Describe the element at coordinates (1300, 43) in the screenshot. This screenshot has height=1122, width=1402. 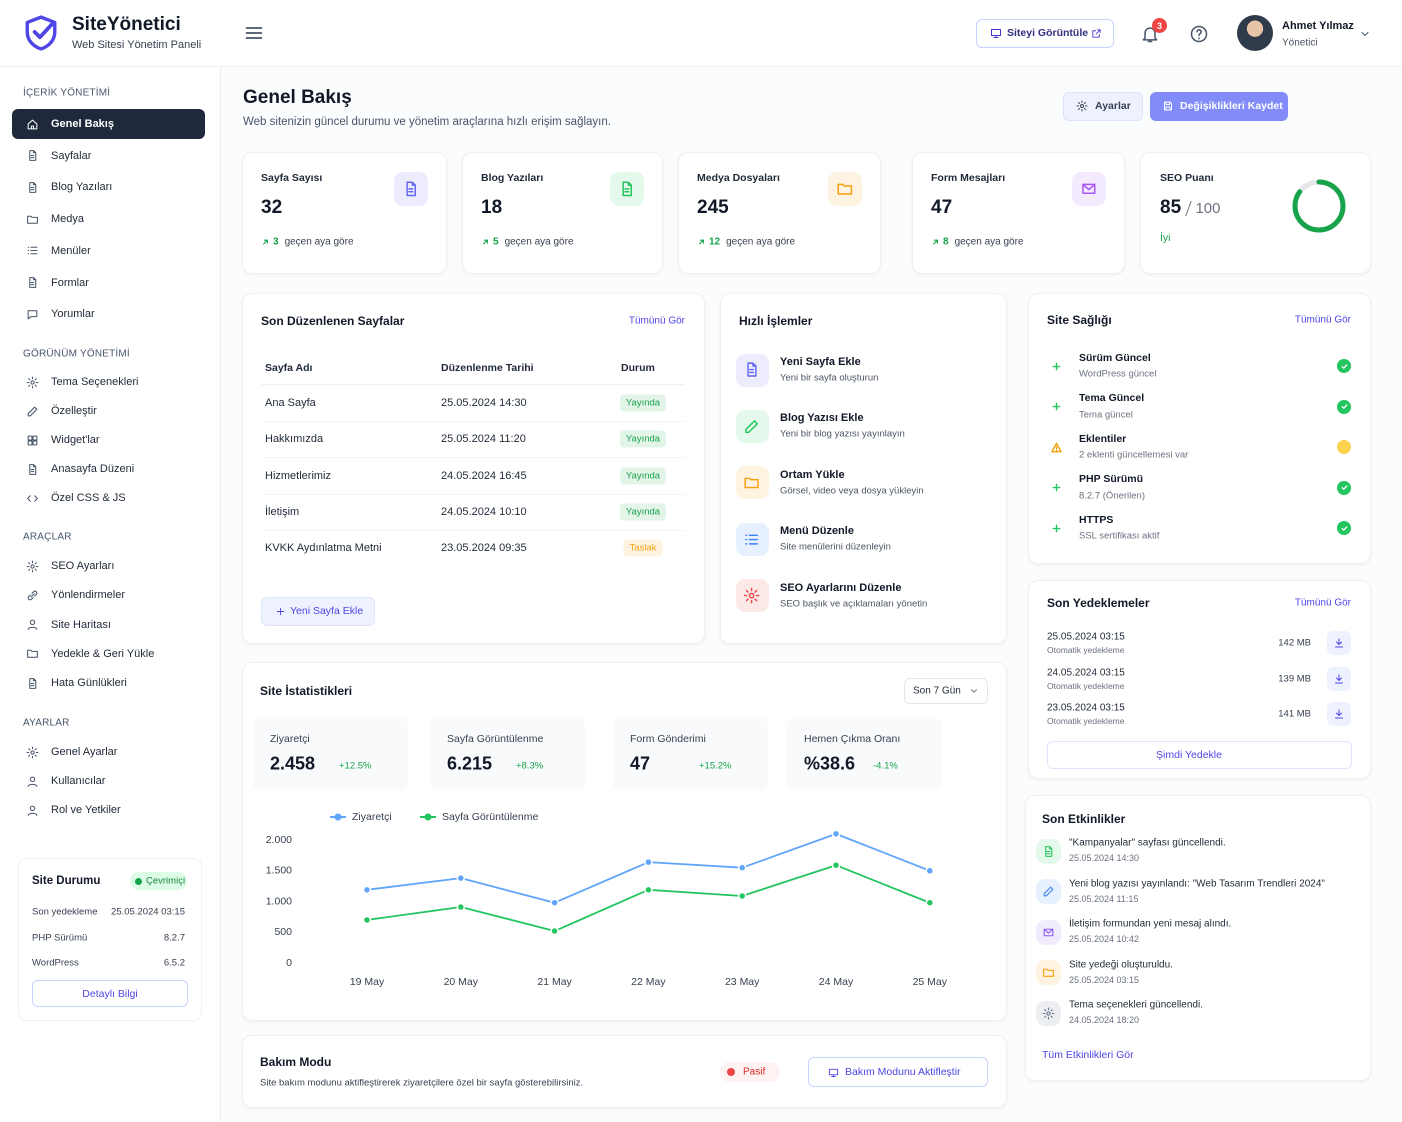
I see `user-role: Yönetici` at that location.